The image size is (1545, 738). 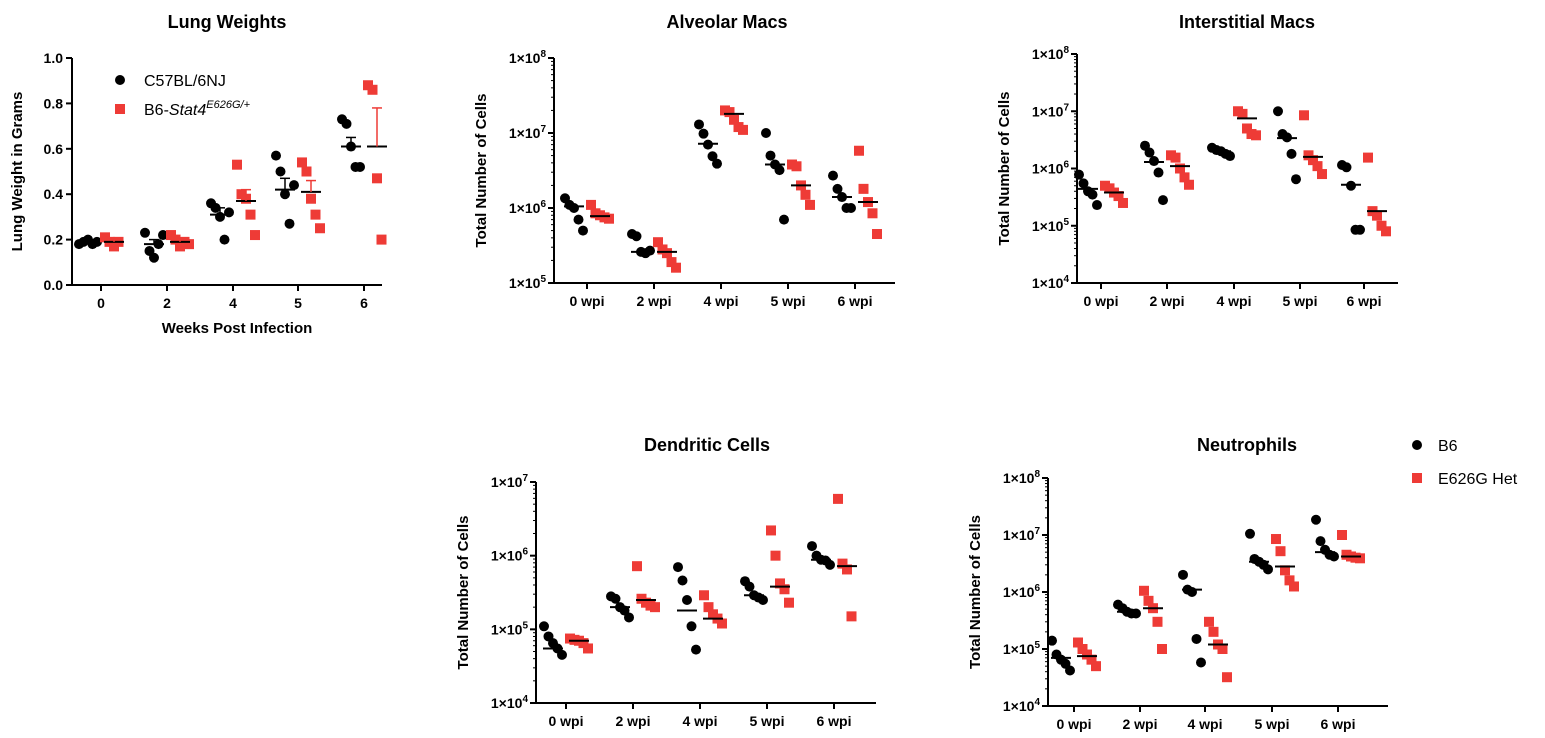 What do you see at coordinates (120, 80) in the screenshot?
I see `legend-b6-marker` at bounding box center [120, 80].